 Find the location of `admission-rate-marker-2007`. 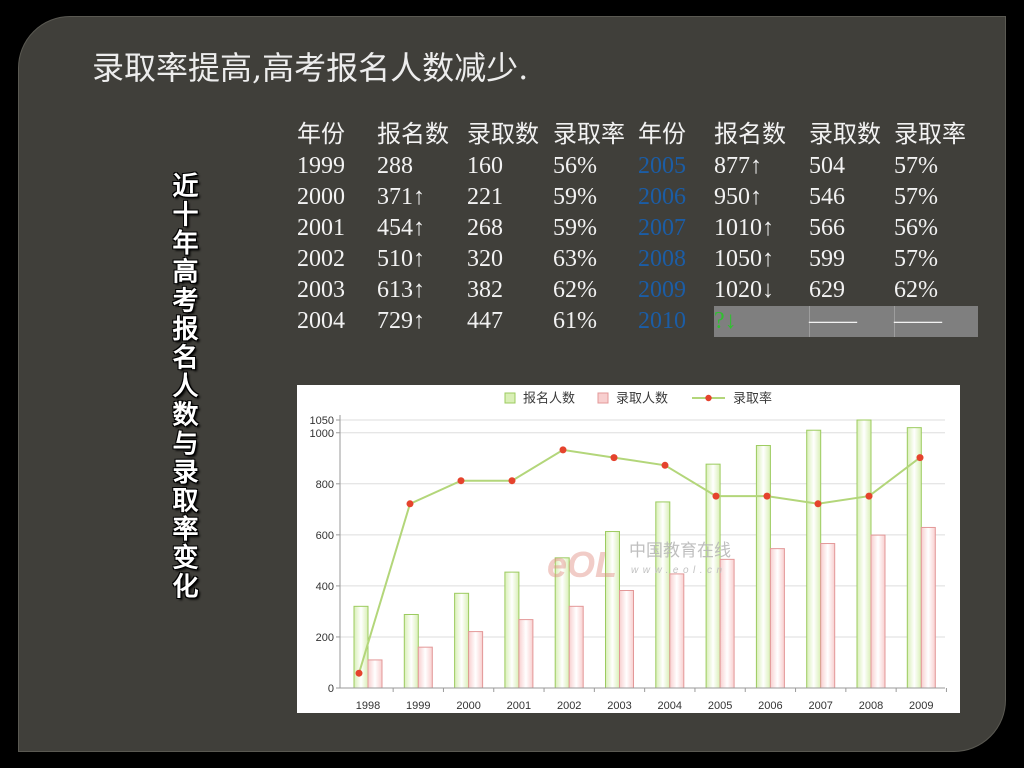

admission-rate-marker-2007 is located at coordinates (818, 504).